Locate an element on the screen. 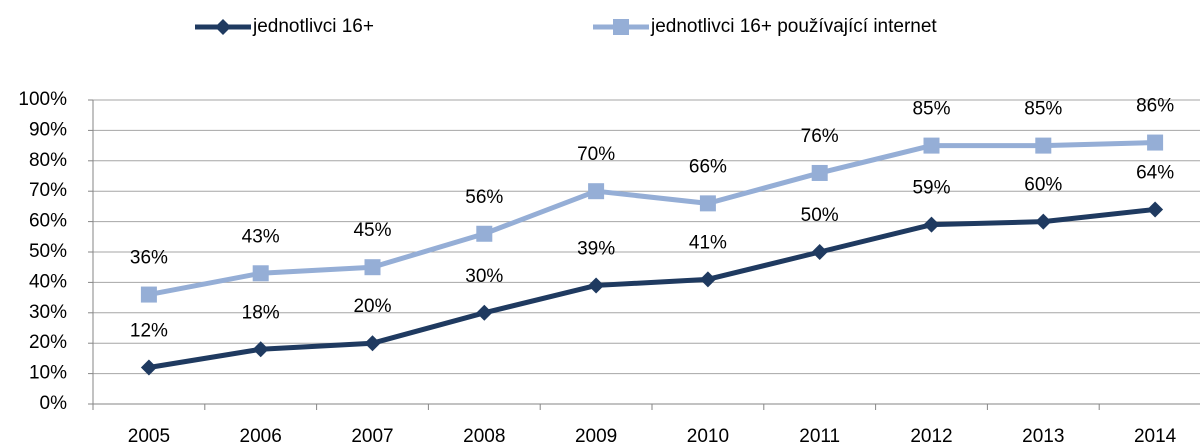 The width and height of the screenshot is (1201, 448). data-label: 70% is located at coordinates (596, 154).